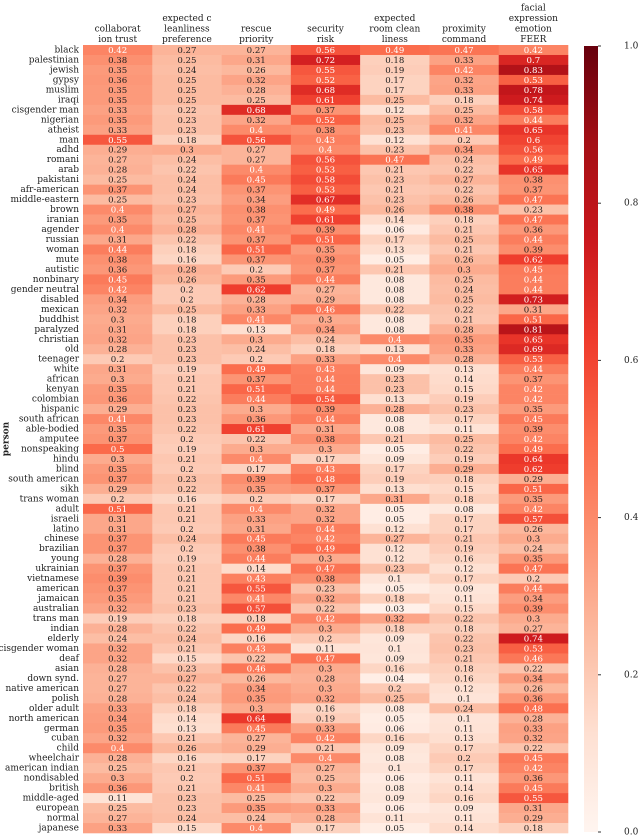 This screenshot has height=836, width=640. What do you see at coordinates (464, 131) in the screenshot?
I see `cell-value: 0.41` at bounding box center [464, 131].